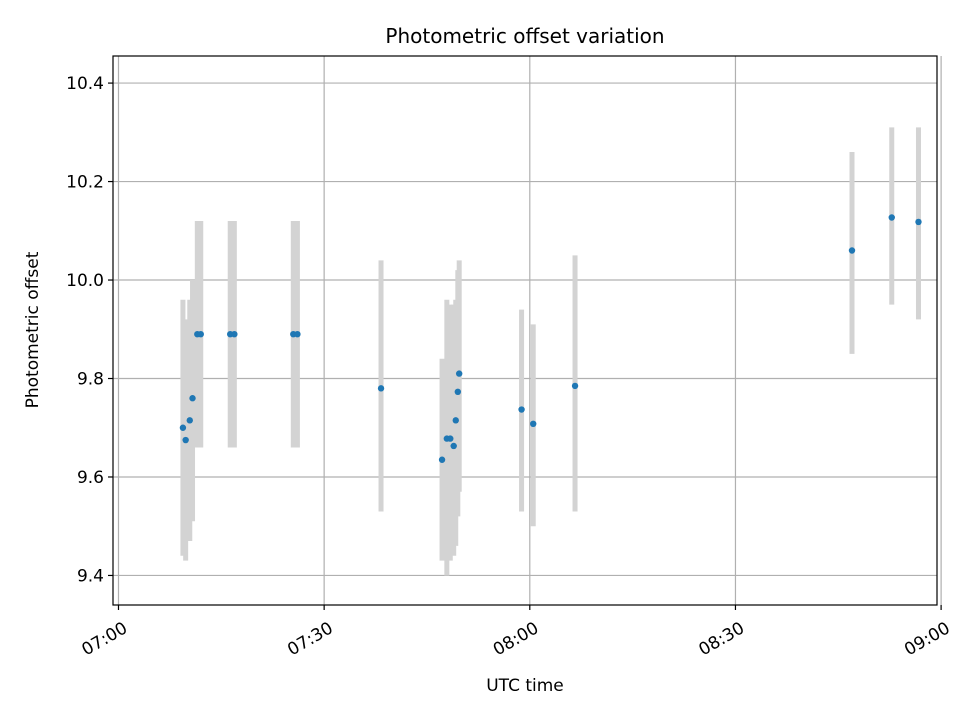 Image resolution: width=960 pixels, height=720 pixels. Describe the element at coordinates (90, 478) in the screenshot. I see `y-tick-label: 9.6` at that location.